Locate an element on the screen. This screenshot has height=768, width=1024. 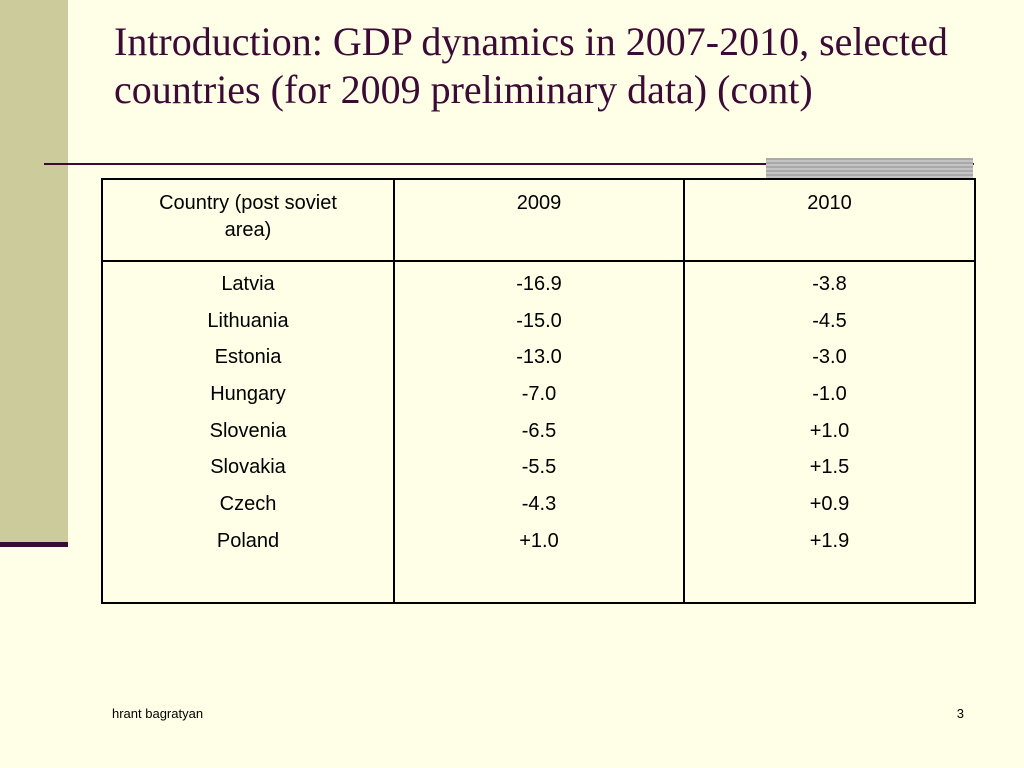
header-2009: 2009 is located at coordinates (539, 220).